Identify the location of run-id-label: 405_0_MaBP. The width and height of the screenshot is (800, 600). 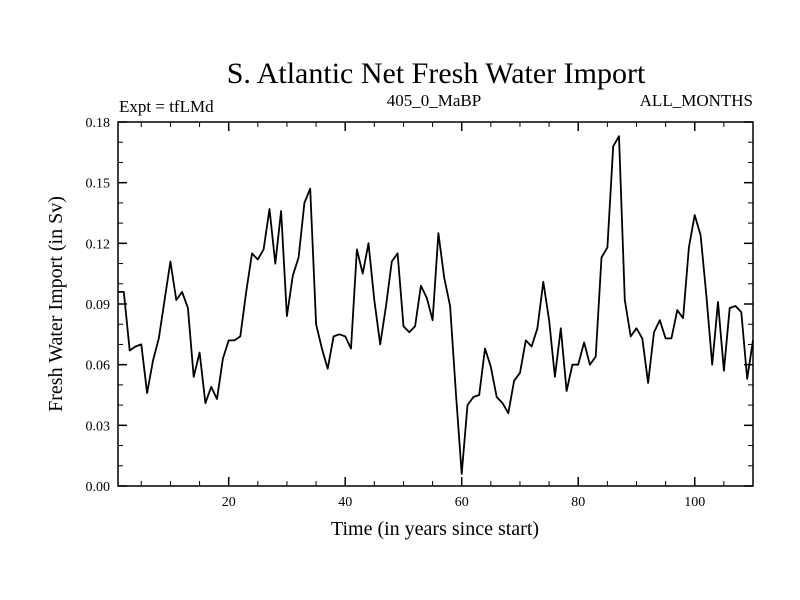
(434, 100).